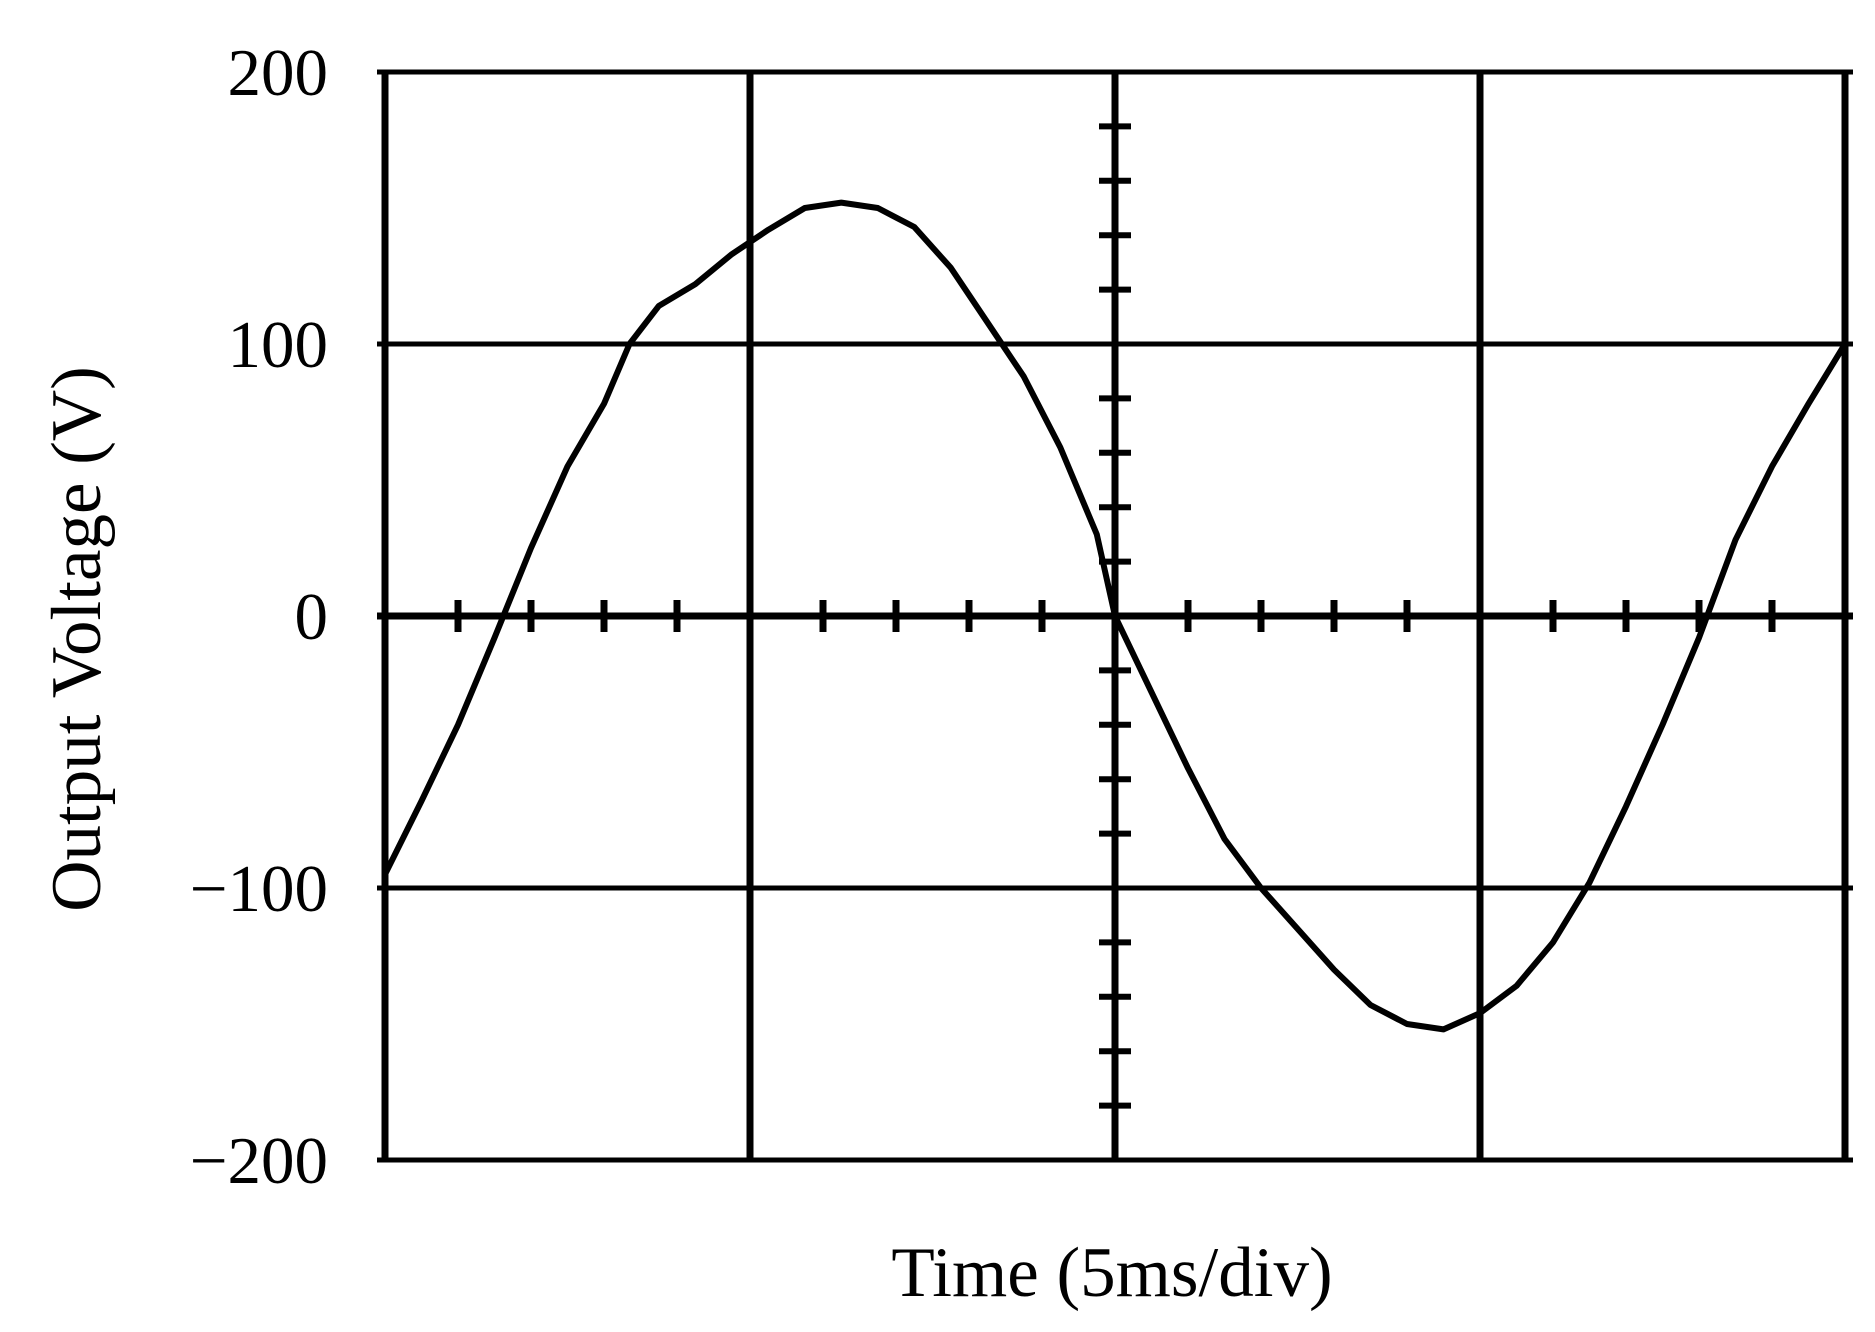 The width and height of the screenshot is (1875, 1332). What do you see at coordinates (1111, 1273) in the screenshot?
I see `x-axis-title: Time (5ms/div)` at bounding box center [1111, 1273].